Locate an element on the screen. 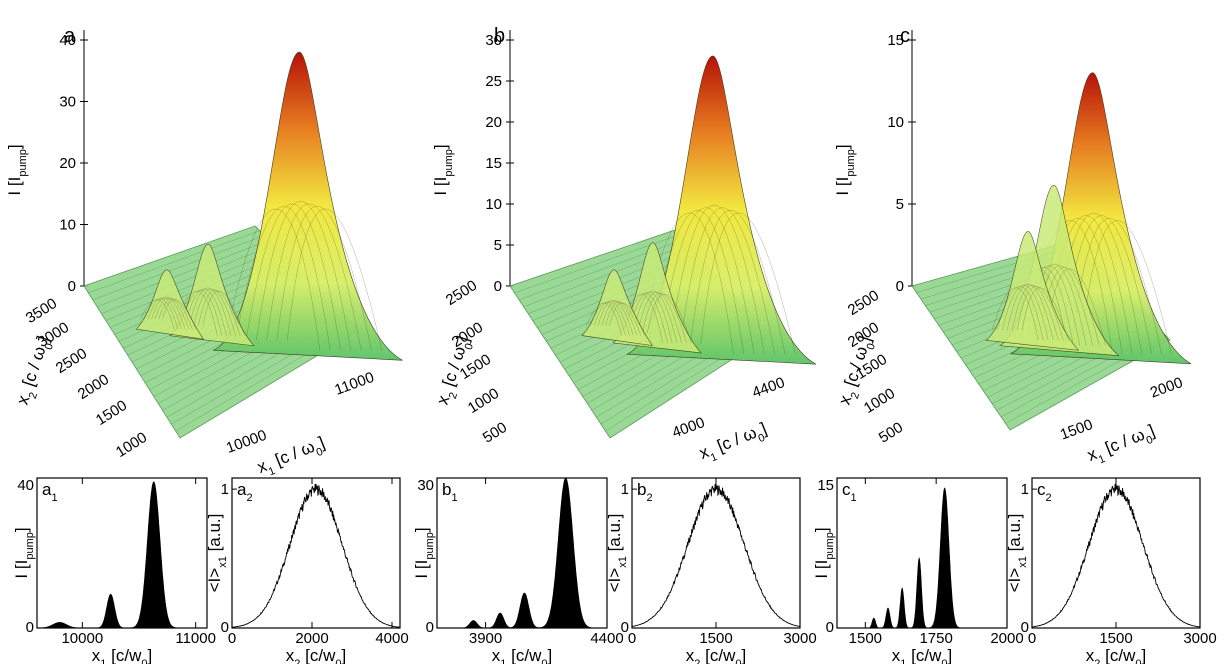  x-tick-label: 4000 is located at coordinates (391, 638).